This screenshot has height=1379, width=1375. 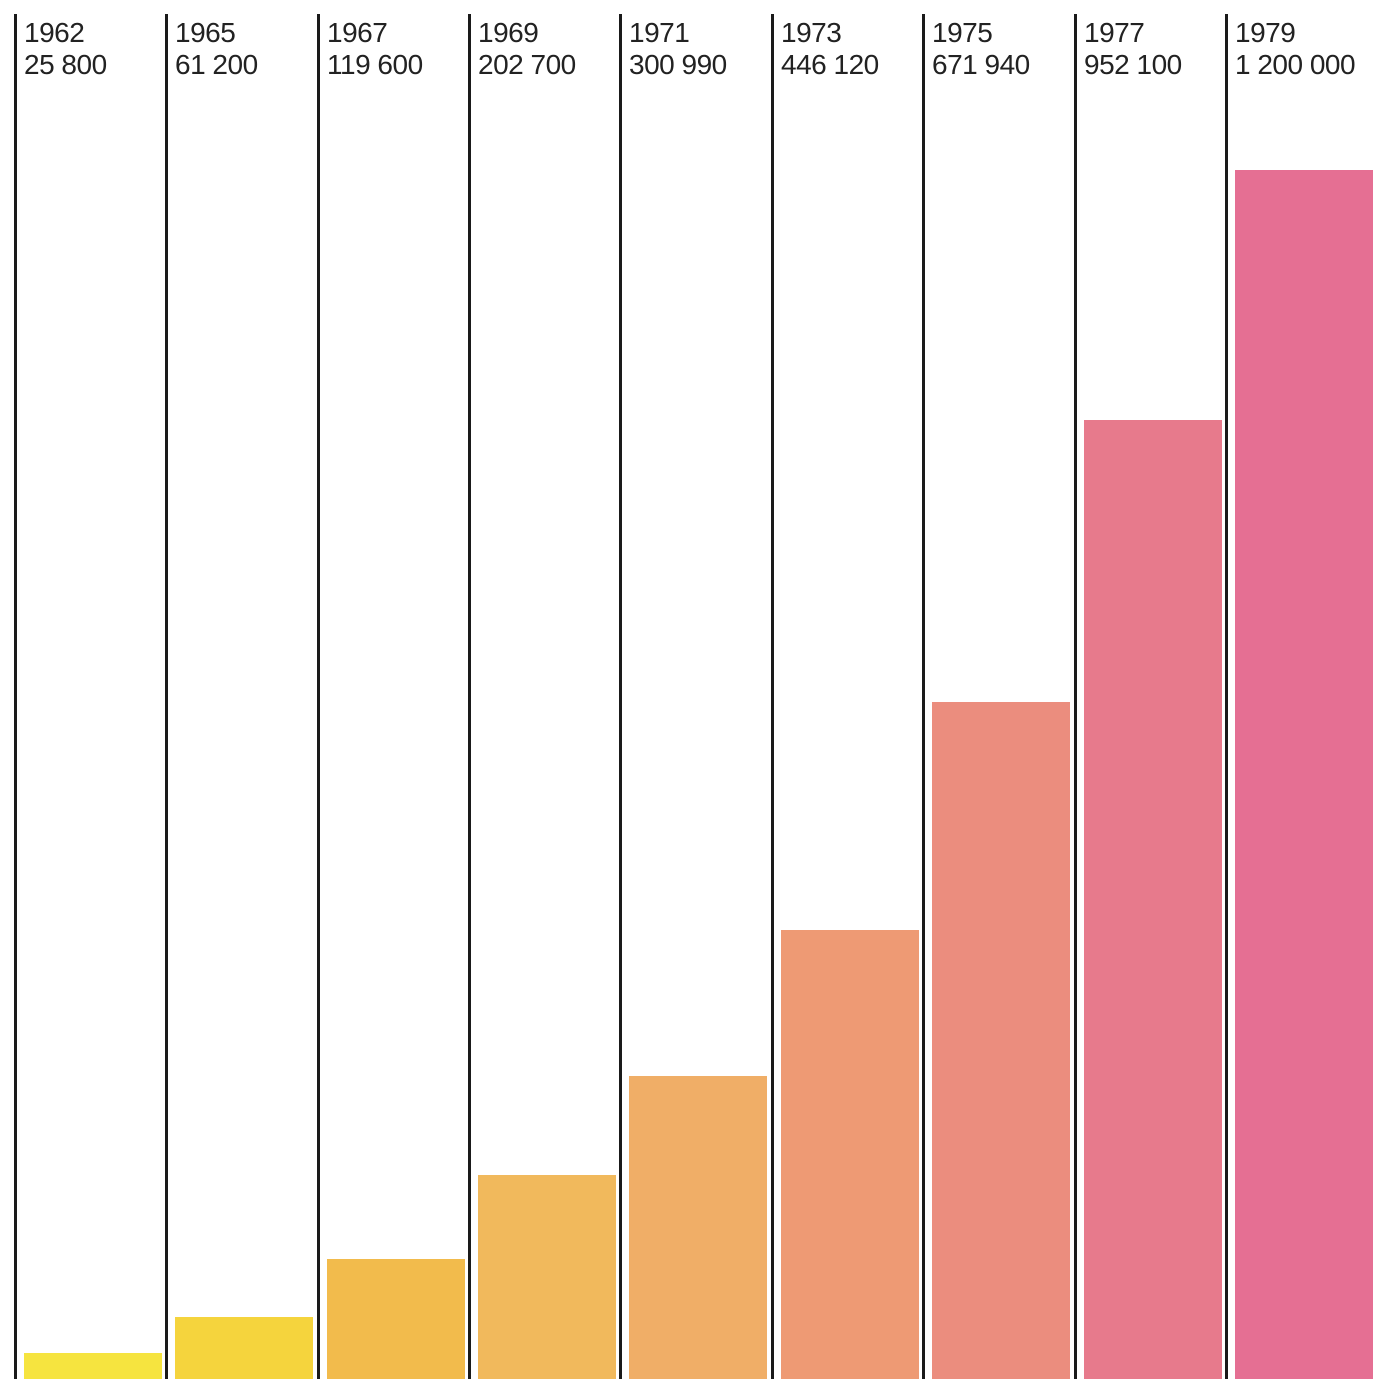 I want to click on bar-column-1962: 1962 25 800, so click(x=88, y=689).